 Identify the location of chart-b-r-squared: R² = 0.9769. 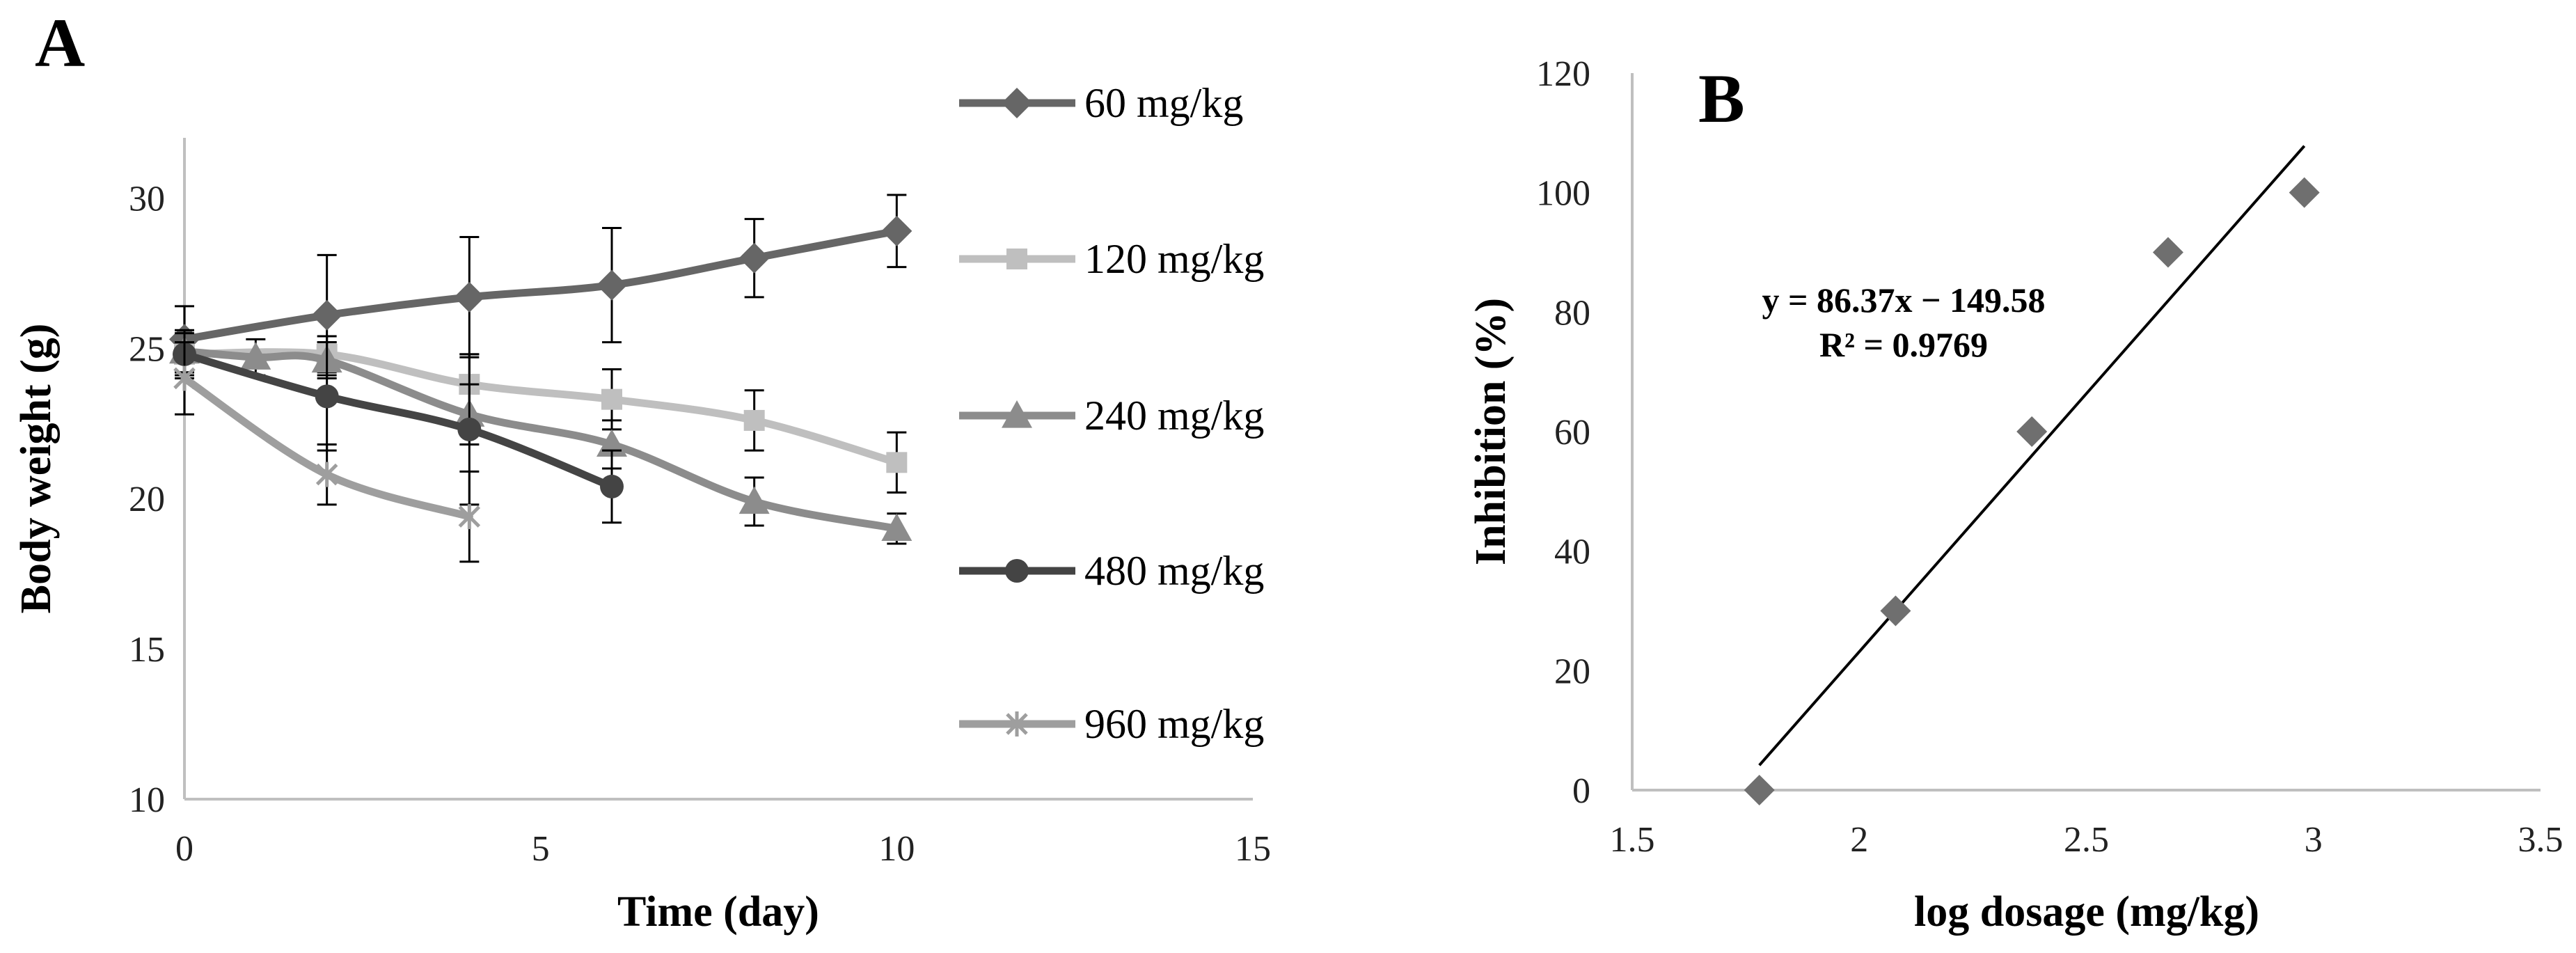
(1903, 344).